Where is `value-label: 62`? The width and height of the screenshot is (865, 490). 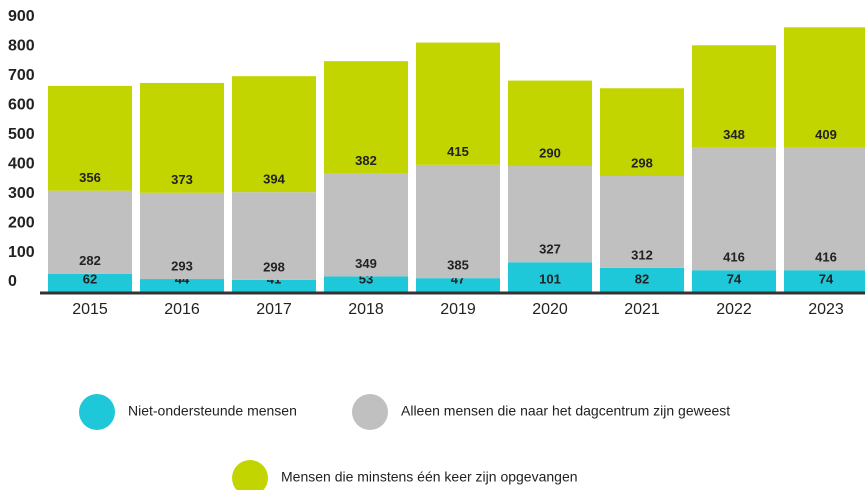 value-label: 62 is located at coordinates (90, 278).